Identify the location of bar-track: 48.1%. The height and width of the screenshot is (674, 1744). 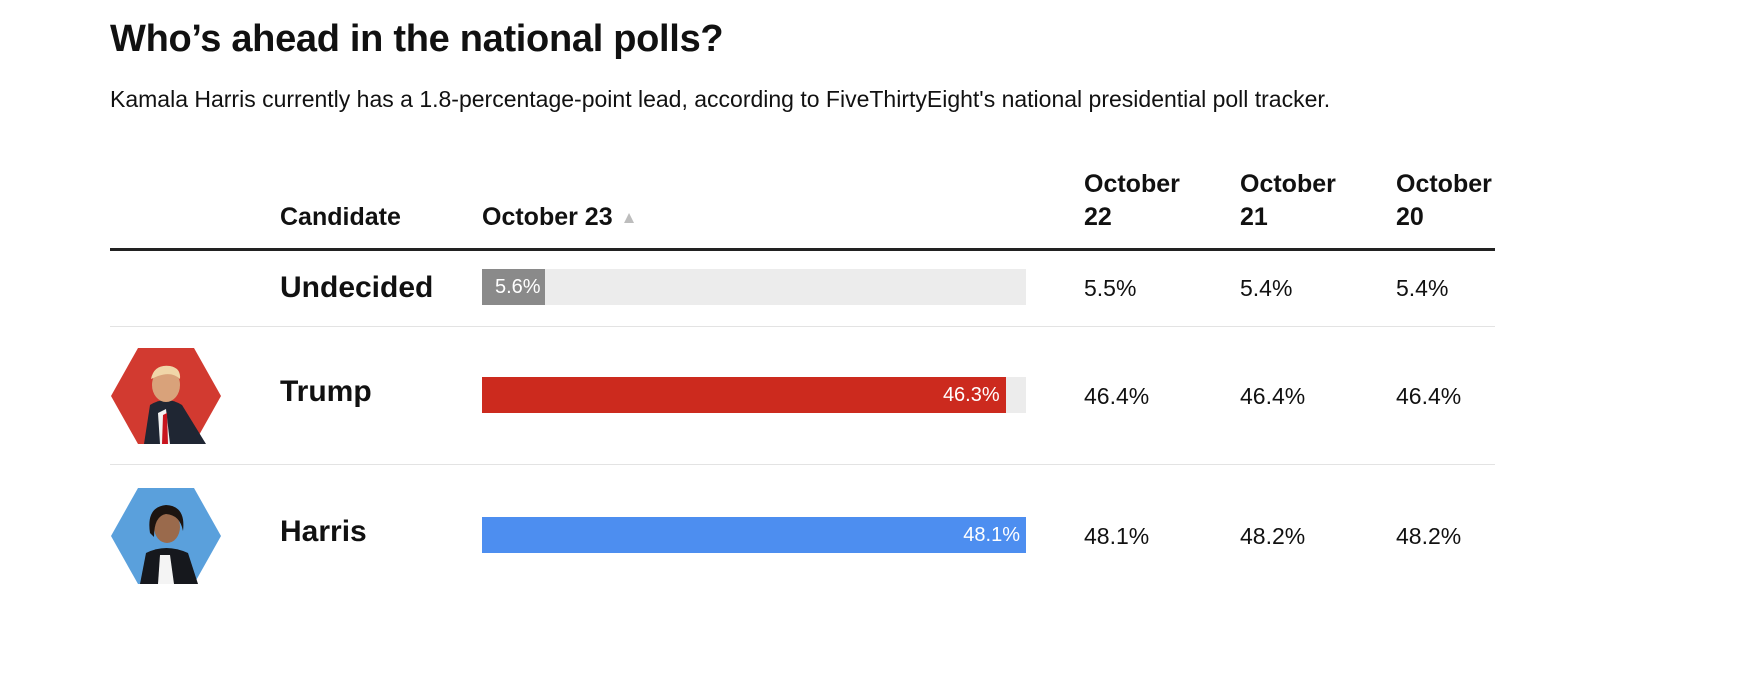
(754, 535).